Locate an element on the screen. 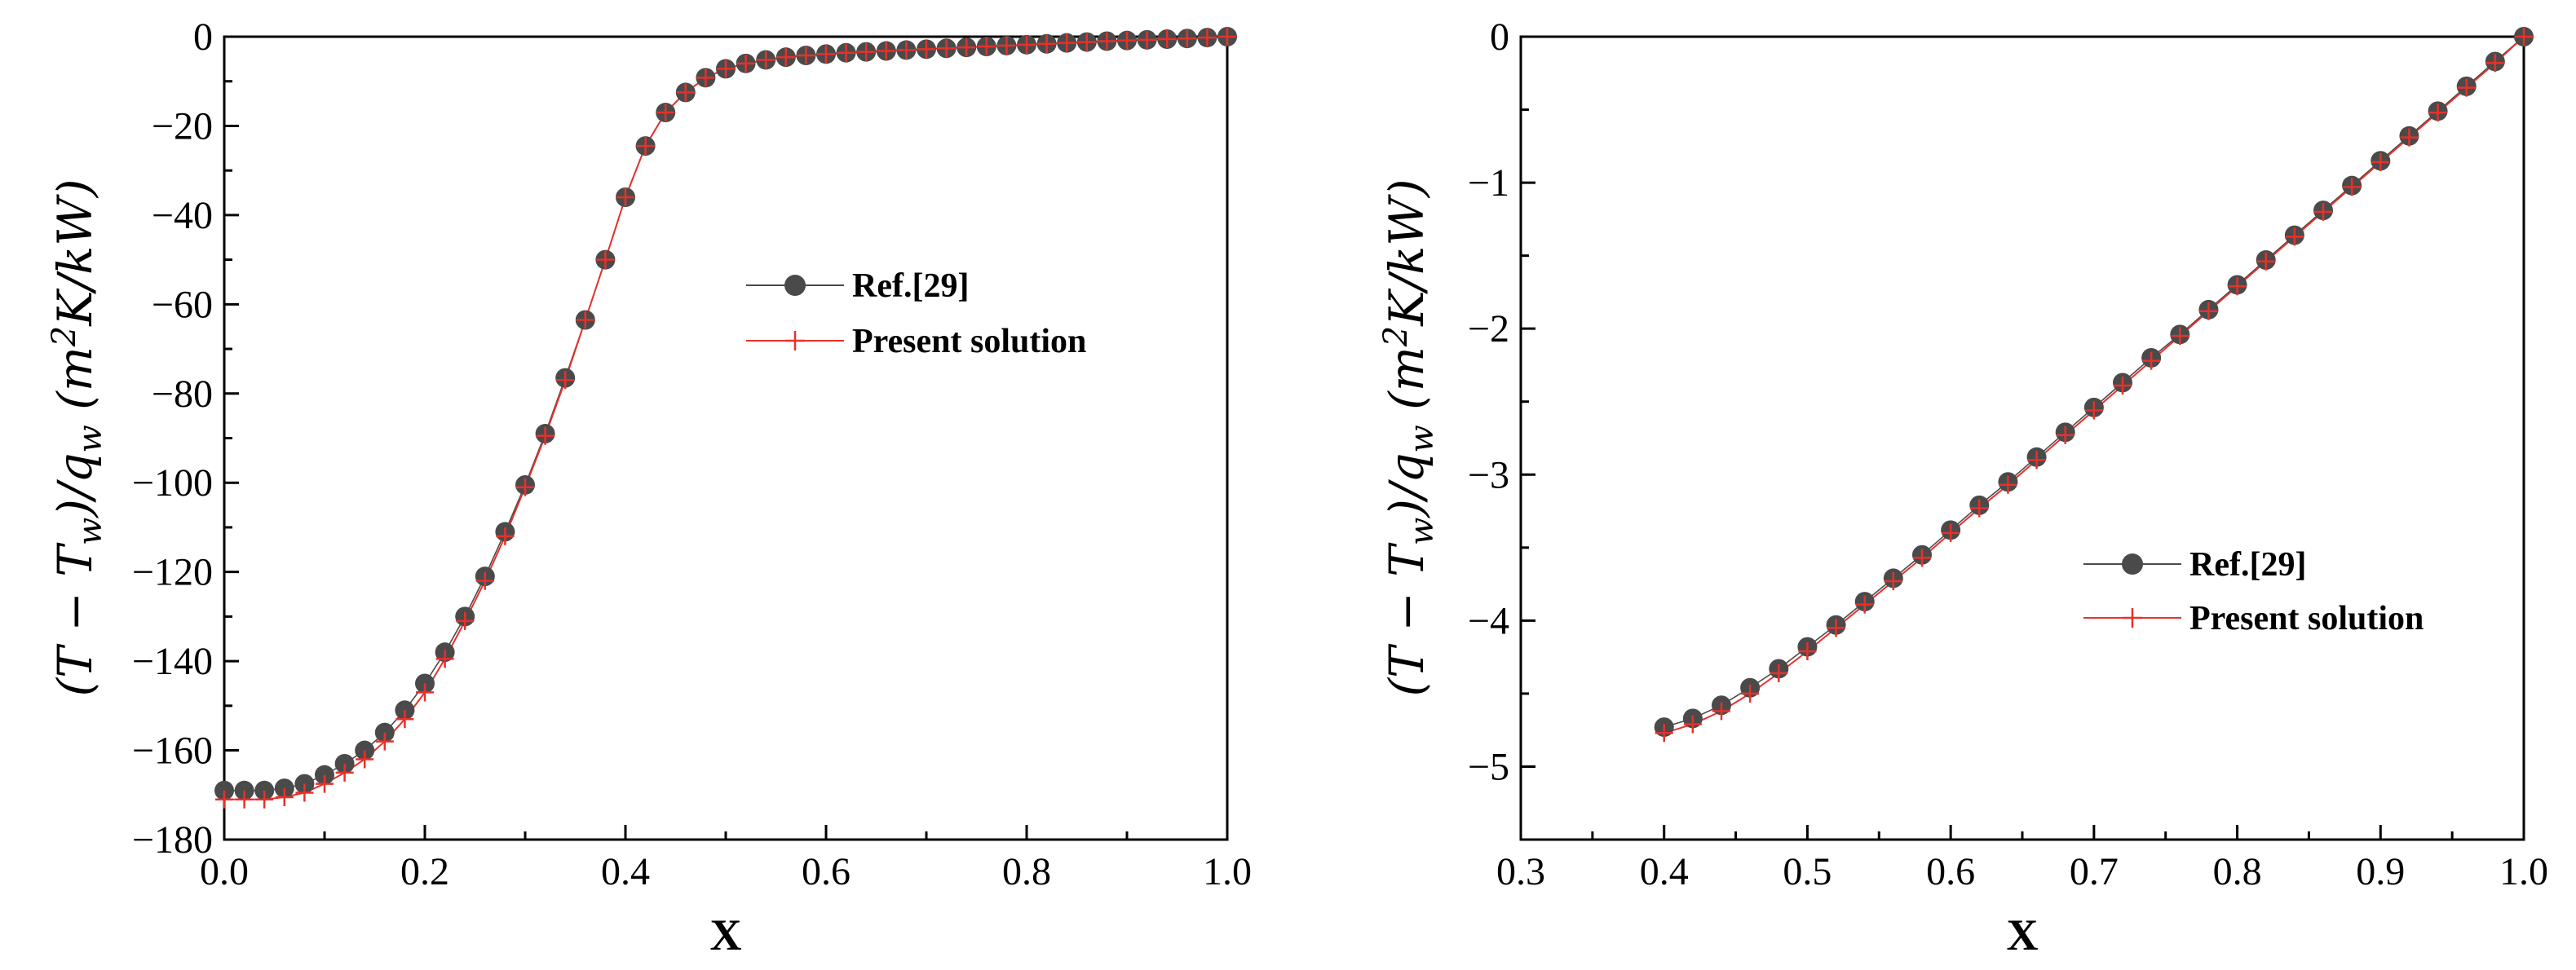 This screenshot has height=970, width=2576. left-ylabel-units-close: K/kW) is located at coordinates (75, 253).